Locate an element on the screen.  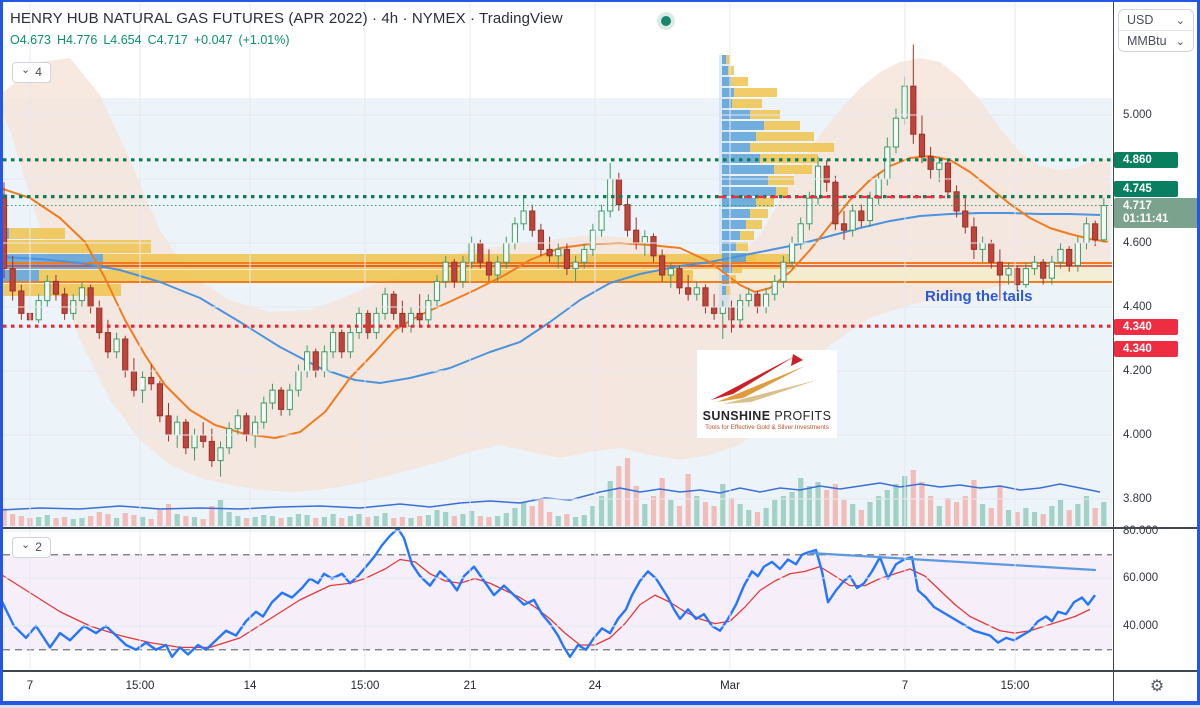
time-axis: 7 15:00 14 15:00 21 24 Mar 7 15:00 is located at coordinates (600, 686).